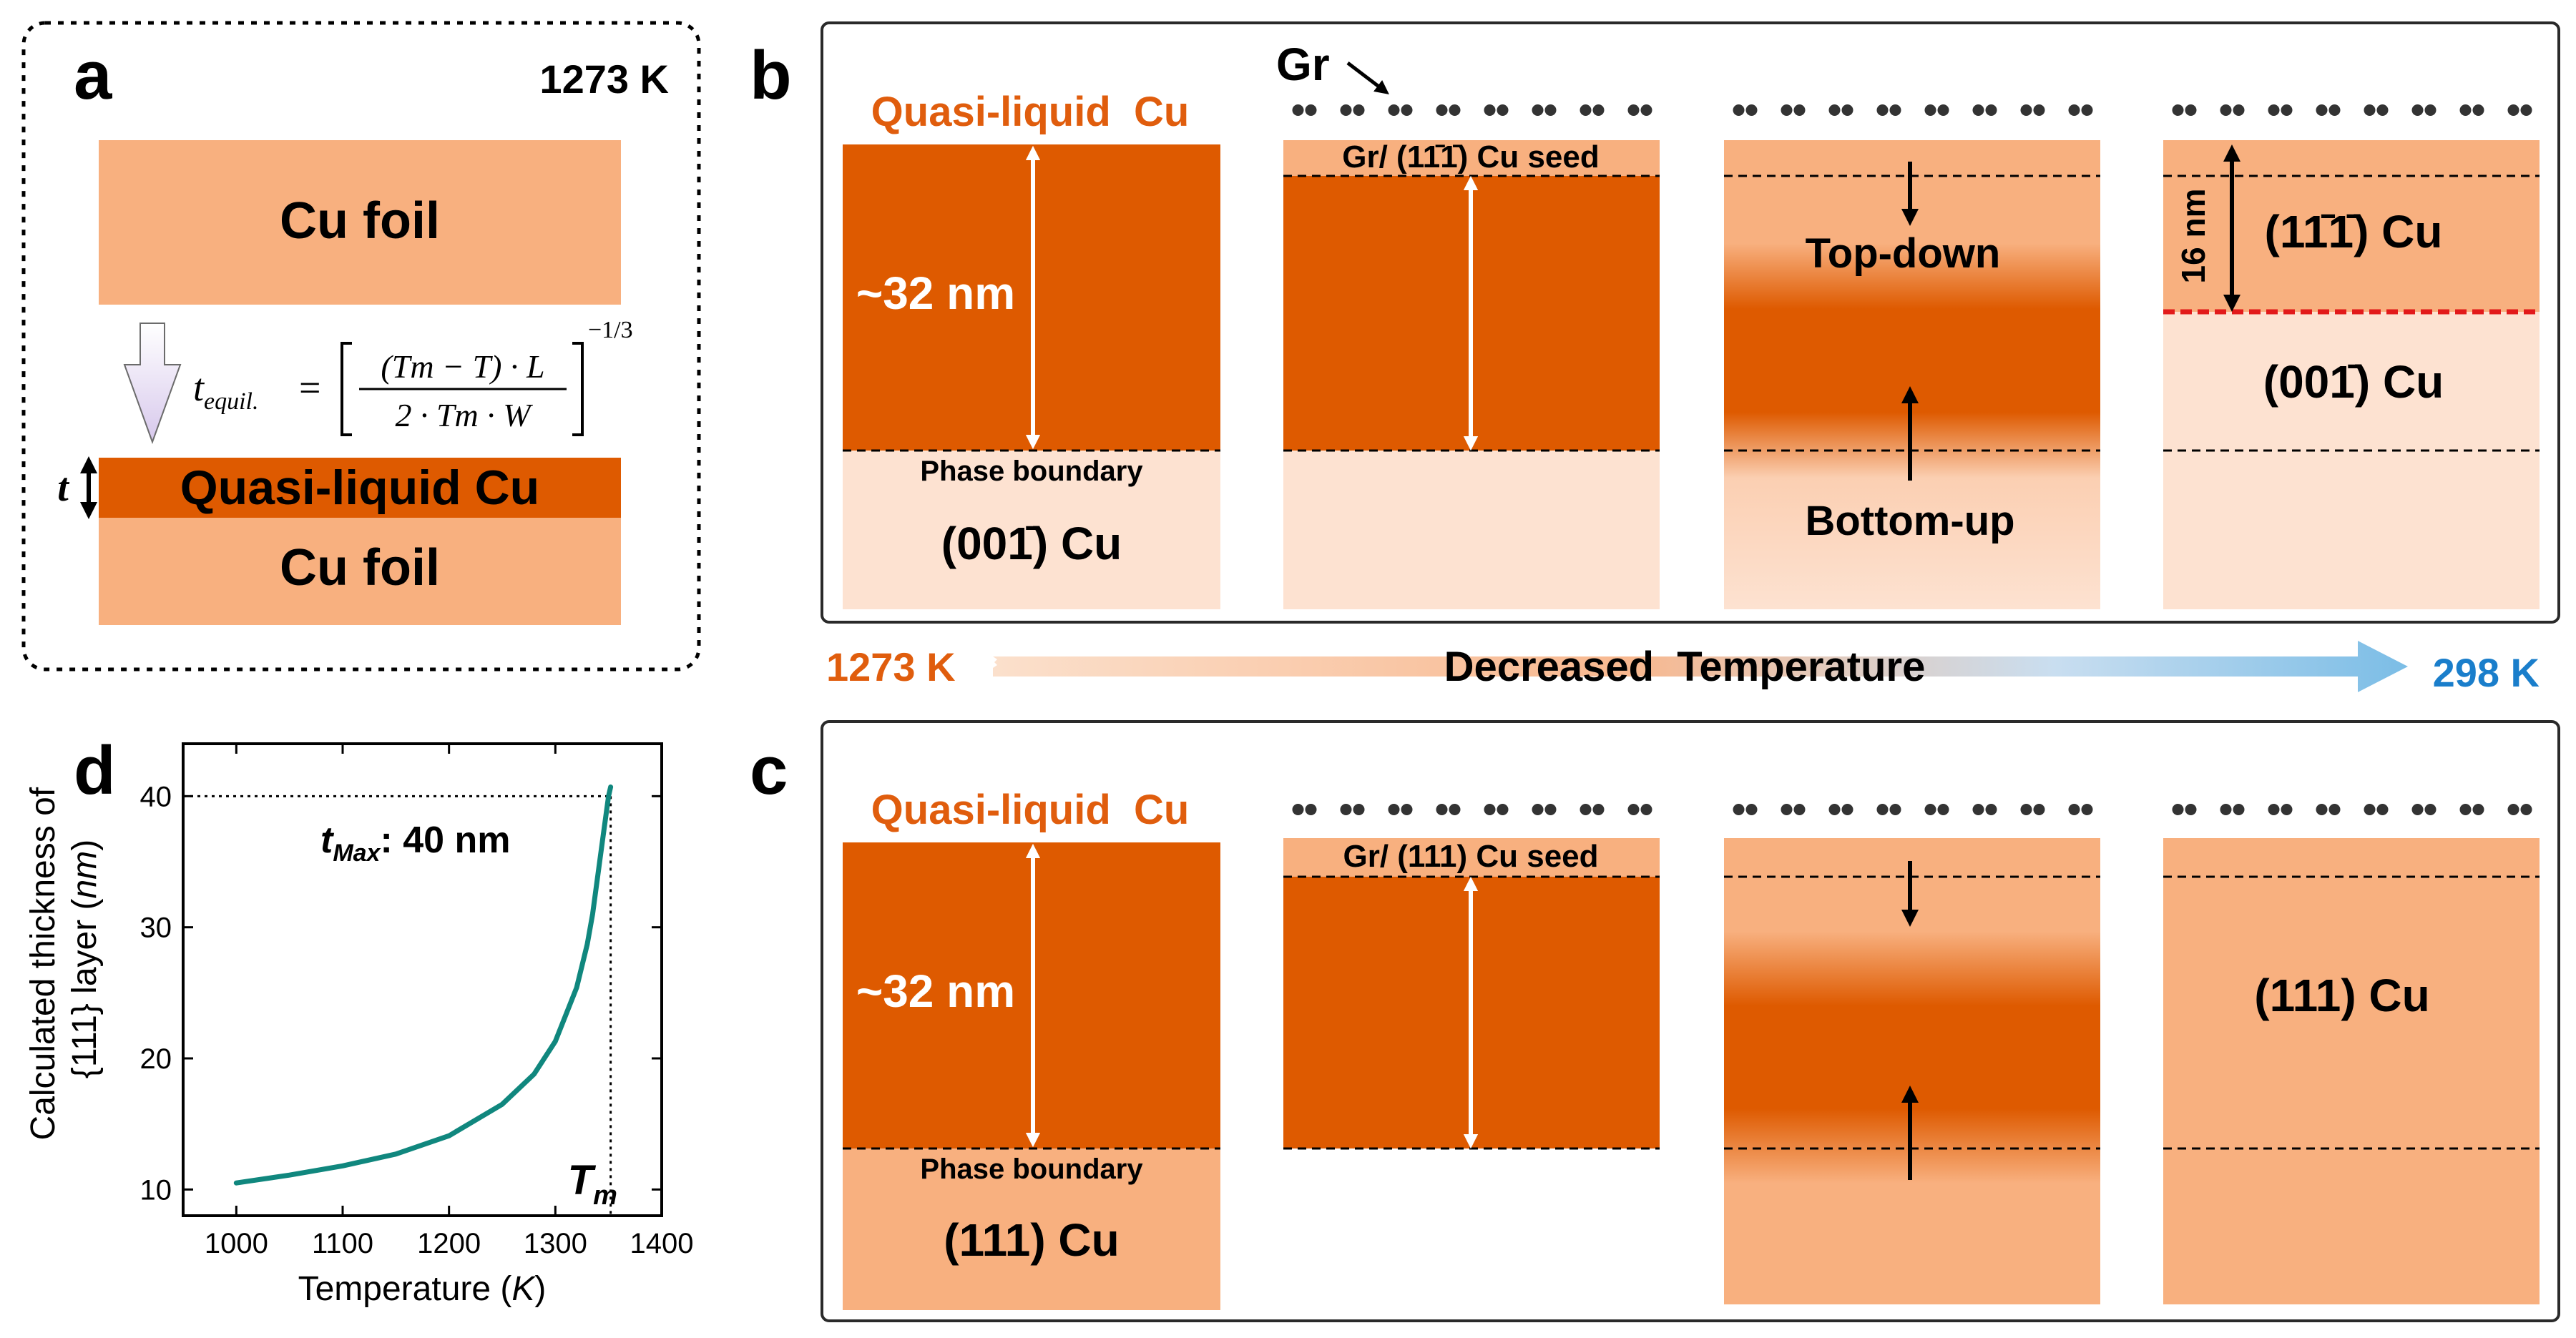 The width and height of the screenshot is (2576, 1338). What do you see at coordinates (422, 1289) in the screenshot?
I see `x-axis-label: Temperature (K)` at bounding box center [422, 1289].